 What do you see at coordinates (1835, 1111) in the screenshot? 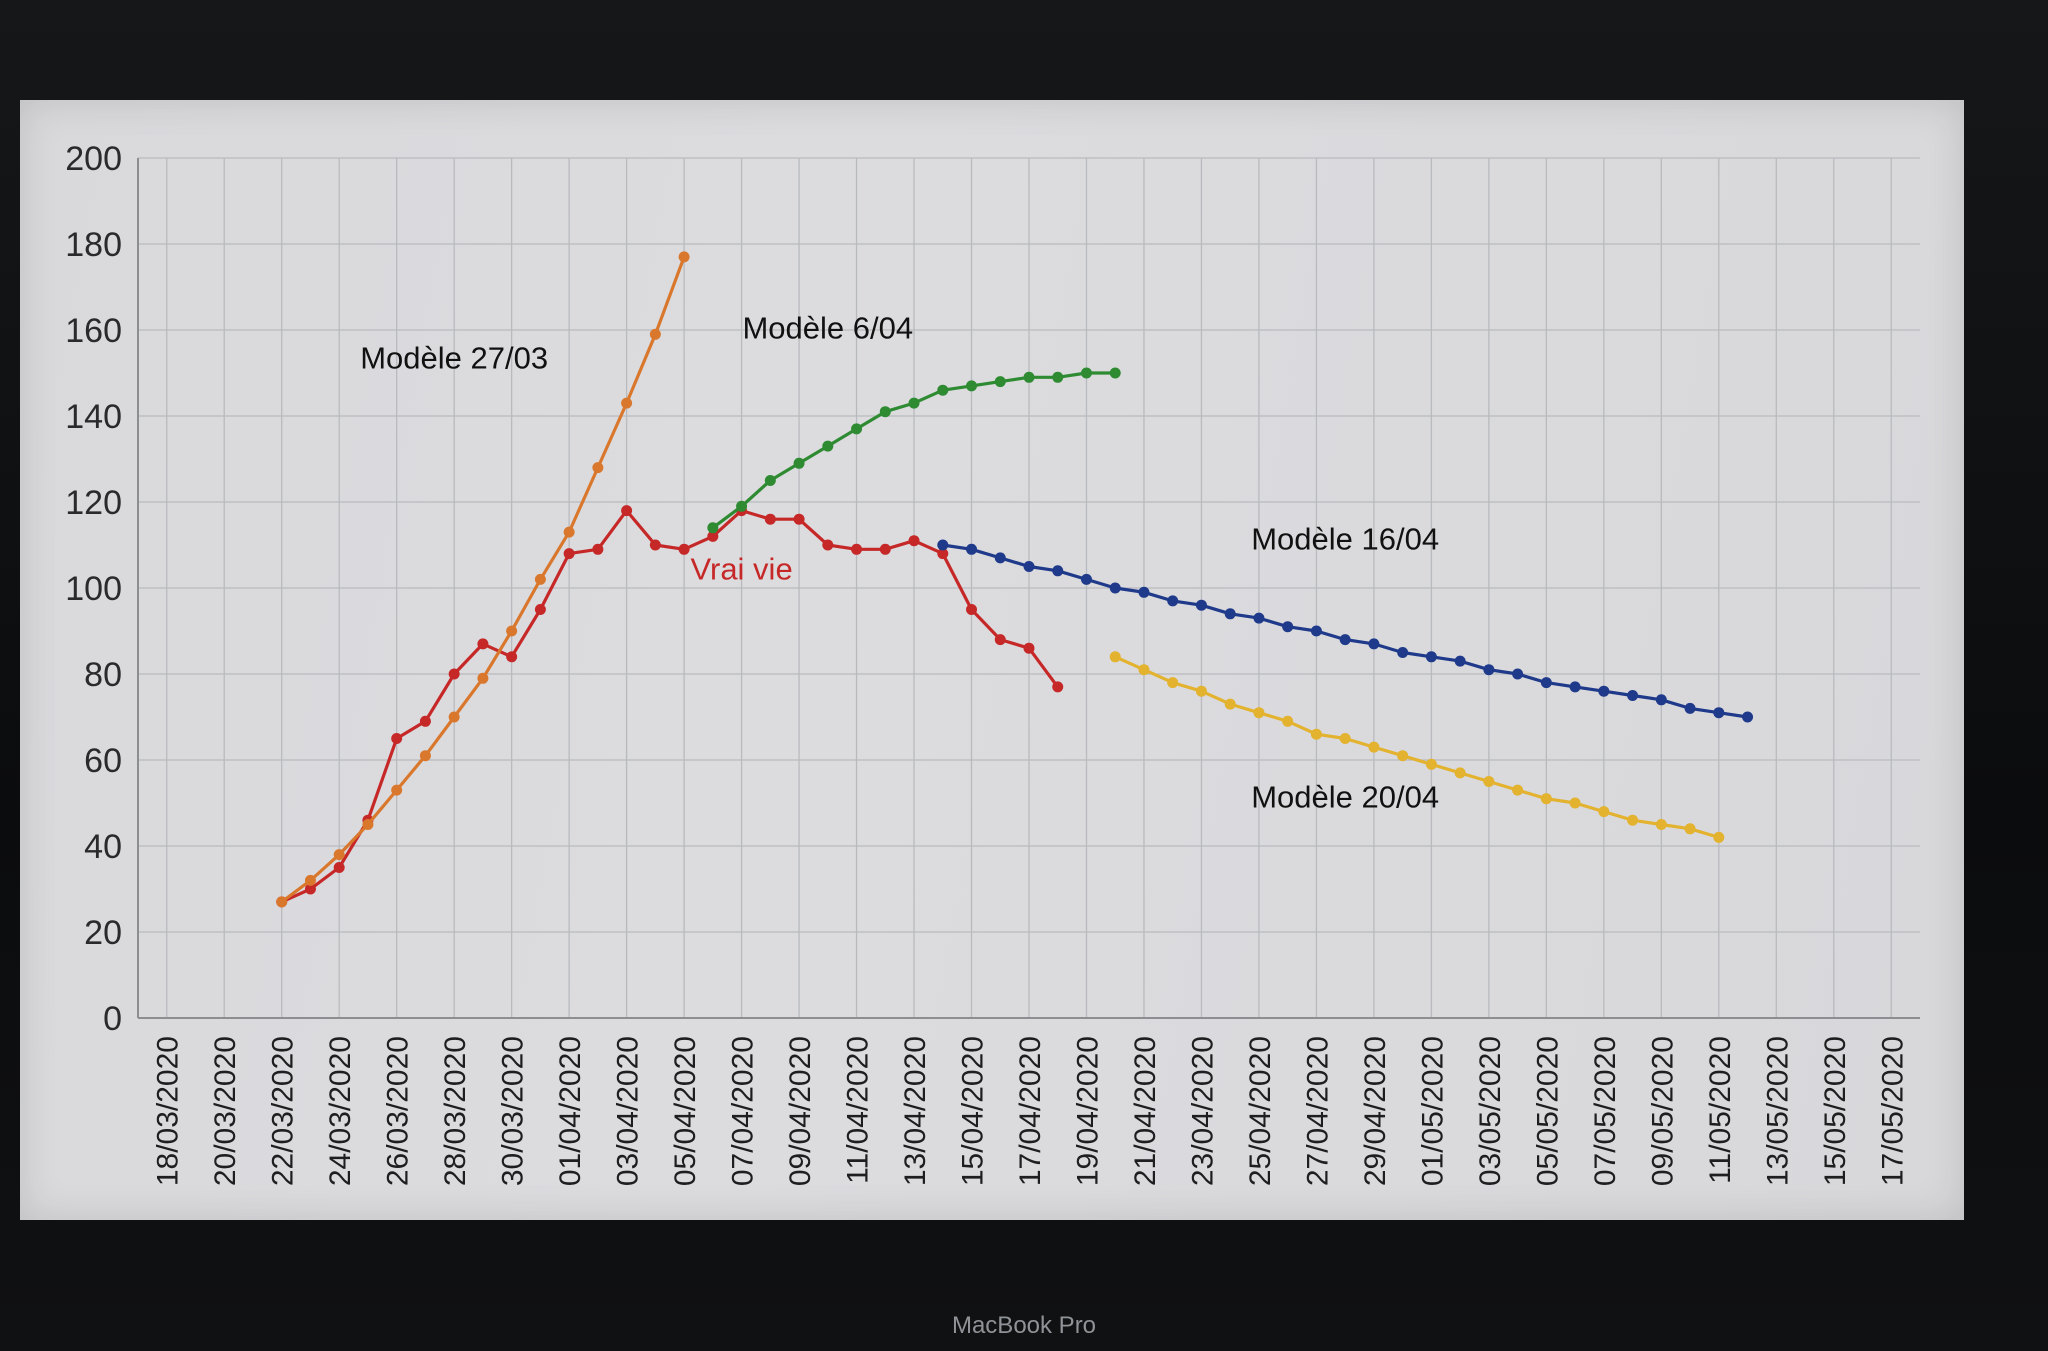
I see `x-tick-label: 15/05/2020` at bounding box center [1835, 1111].